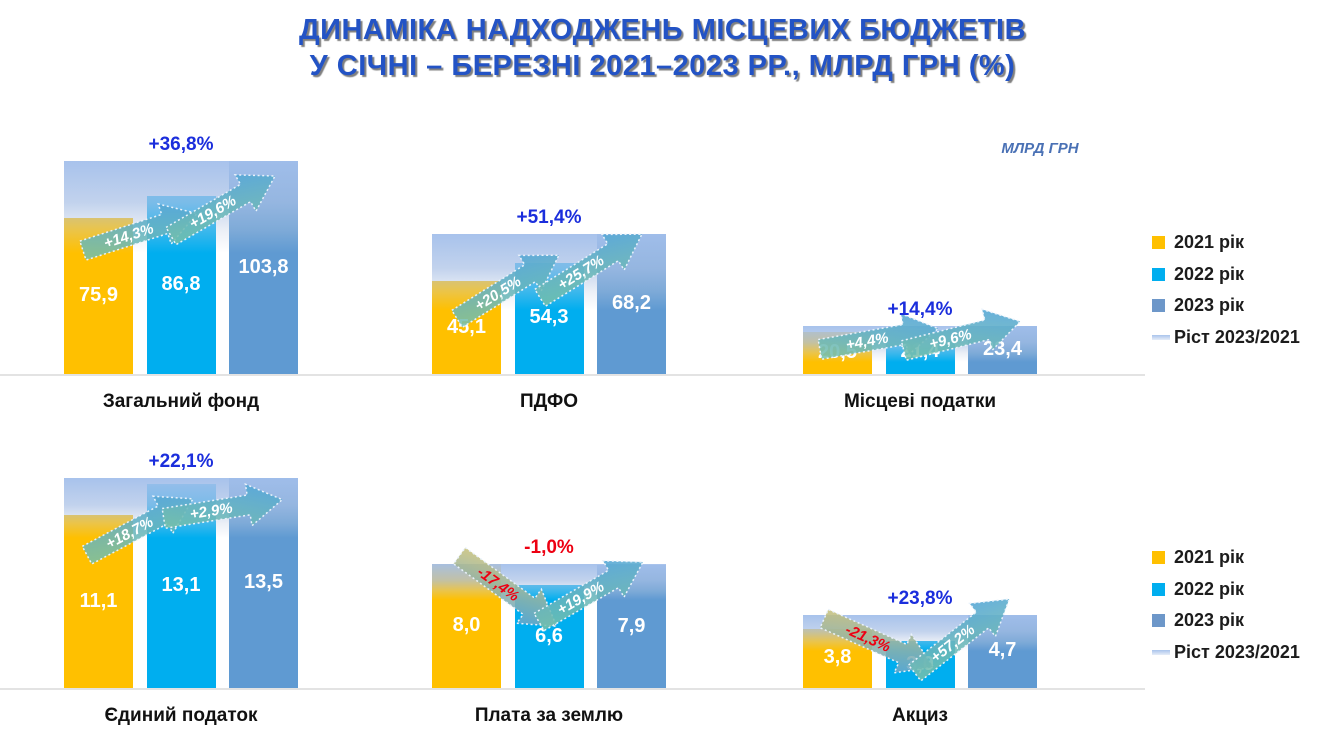 The image size is (1325, 734). Describe the element at coordinates (549, 317) in the screenshot. I see `bar-value-label: 54,3` at that location.